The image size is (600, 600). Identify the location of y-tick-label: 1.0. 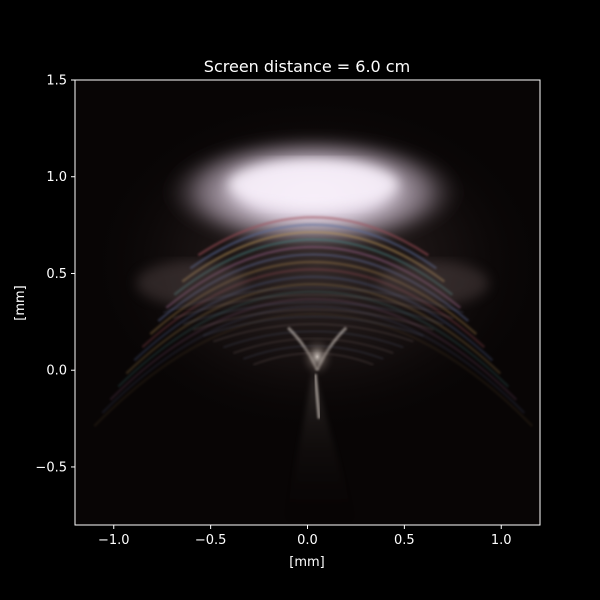
(56, 177).